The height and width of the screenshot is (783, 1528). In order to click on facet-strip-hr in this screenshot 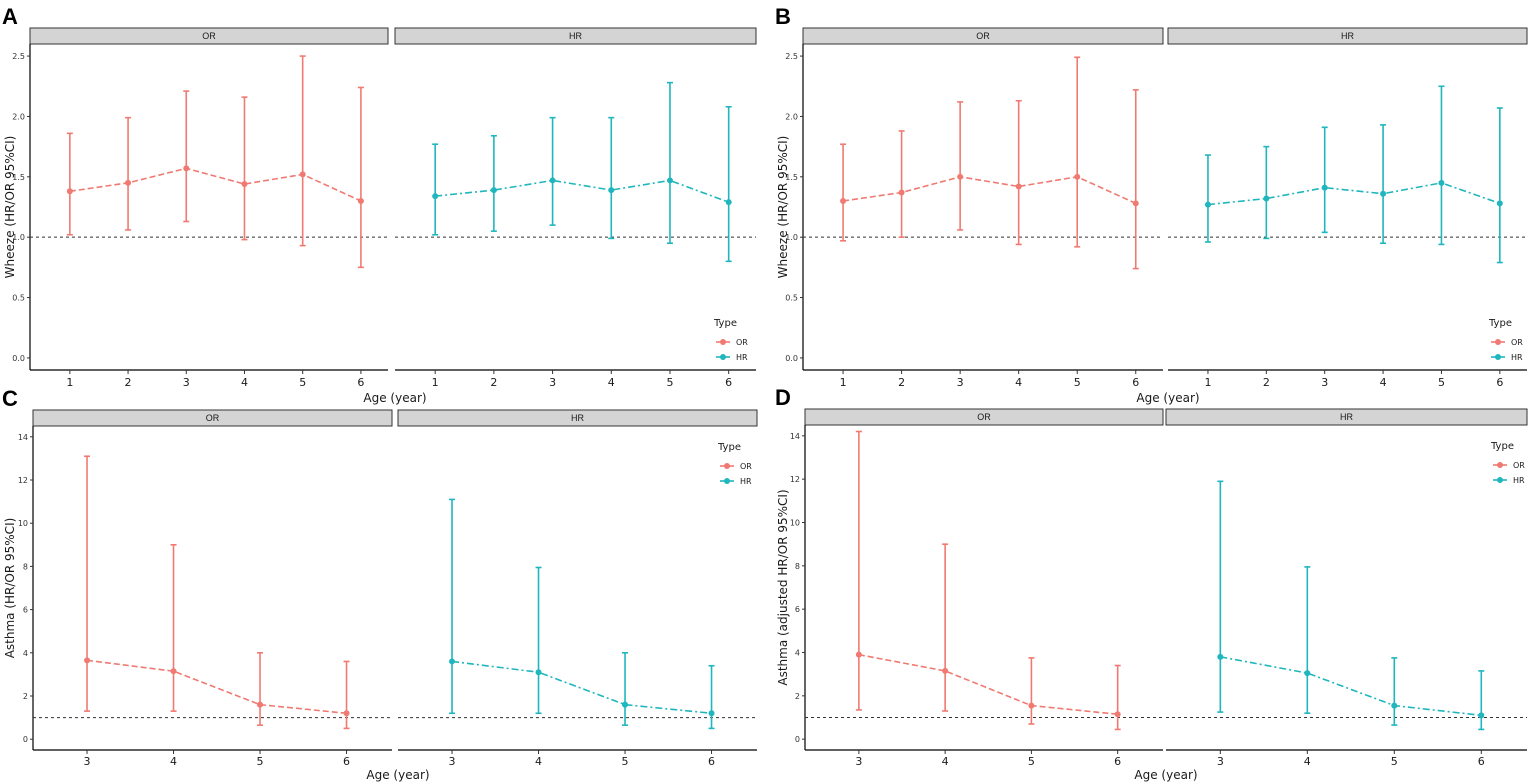, I will do `click(1346, 417)`.